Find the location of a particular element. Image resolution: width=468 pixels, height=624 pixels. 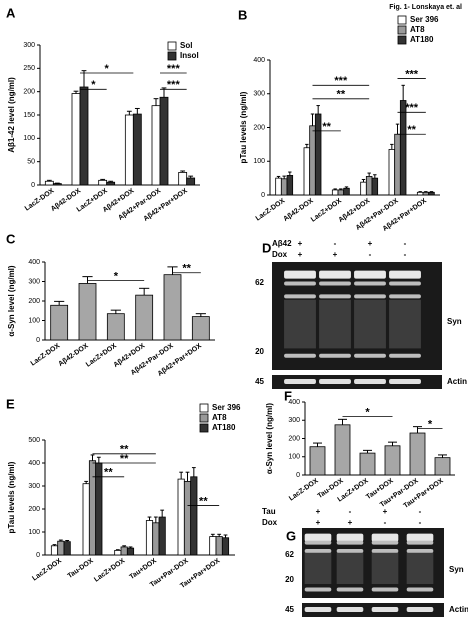

mw-marker: 62 is located at coordinates (259, 282).